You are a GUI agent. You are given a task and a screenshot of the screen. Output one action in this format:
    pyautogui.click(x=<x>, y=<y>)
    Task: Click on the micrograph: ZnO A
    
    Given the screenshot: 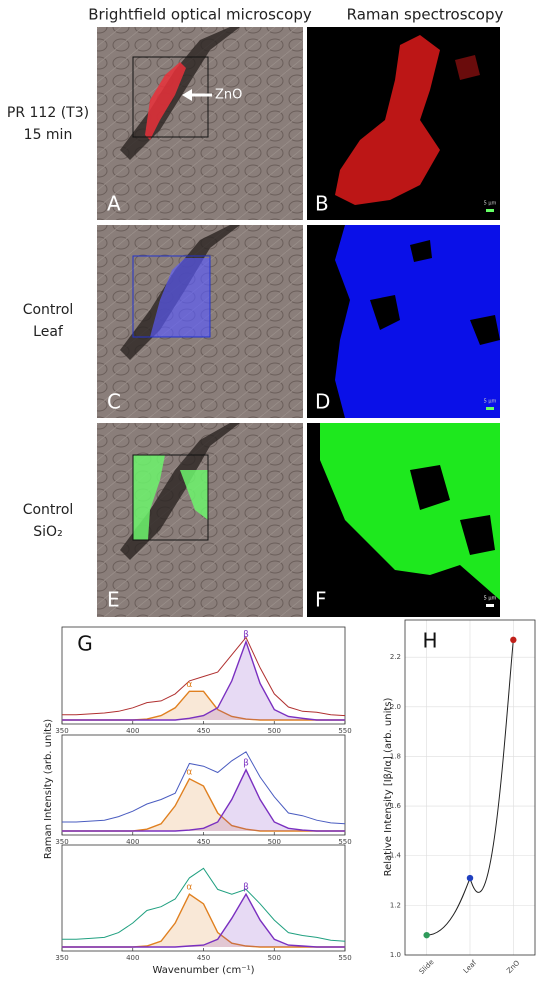 What is the action you would take?
    pyautogui.click(x=200, y=123)
    